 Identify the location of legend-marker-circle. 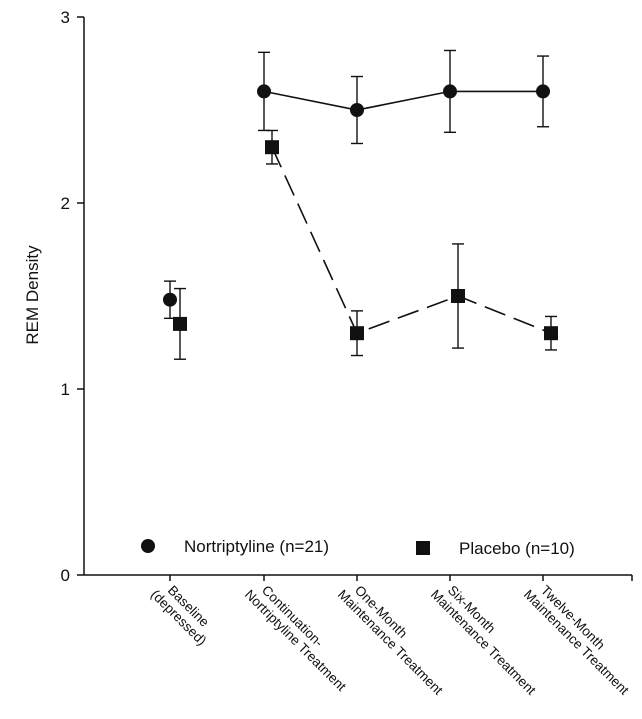
(148, 546).